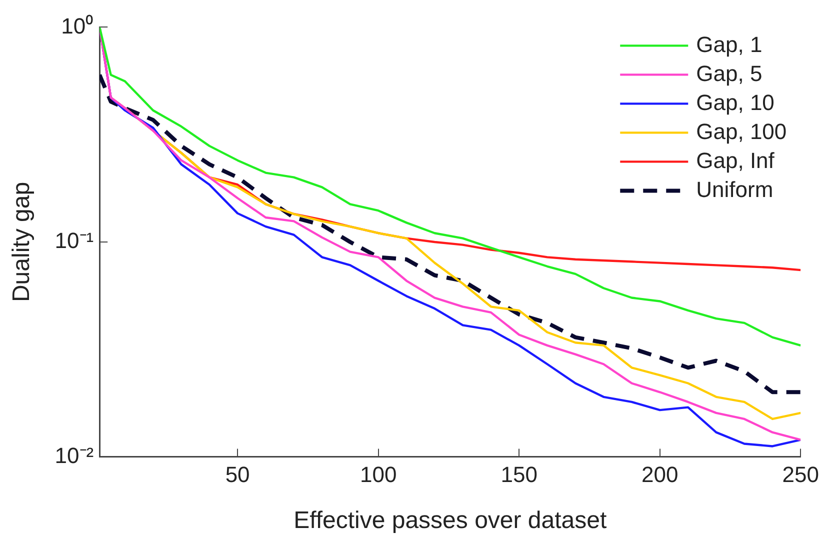 The image size is (833, 546). Describe the element at coordinates (74, 241) in the screenshot. I see `y-tick-label: 10⁻¹` at that location.